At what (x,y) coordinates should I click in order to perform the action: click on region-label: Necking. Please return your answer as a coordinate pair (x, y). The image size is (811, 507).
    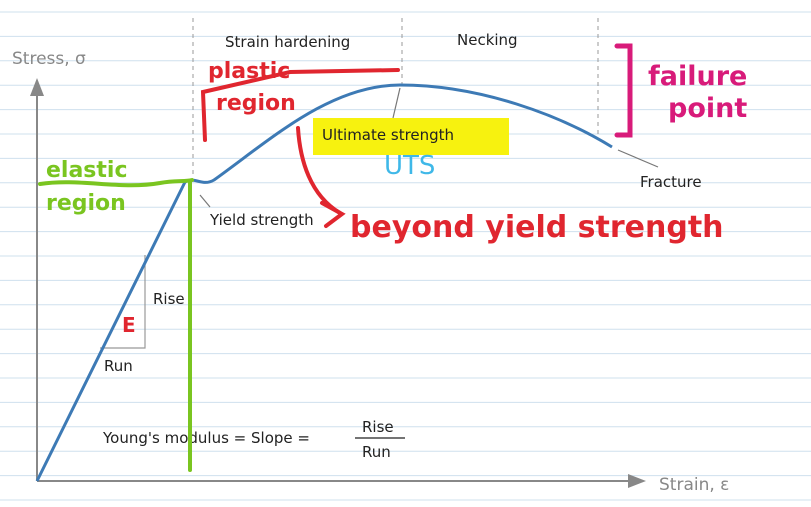
    Looking at the image, I should click on (487, 40).